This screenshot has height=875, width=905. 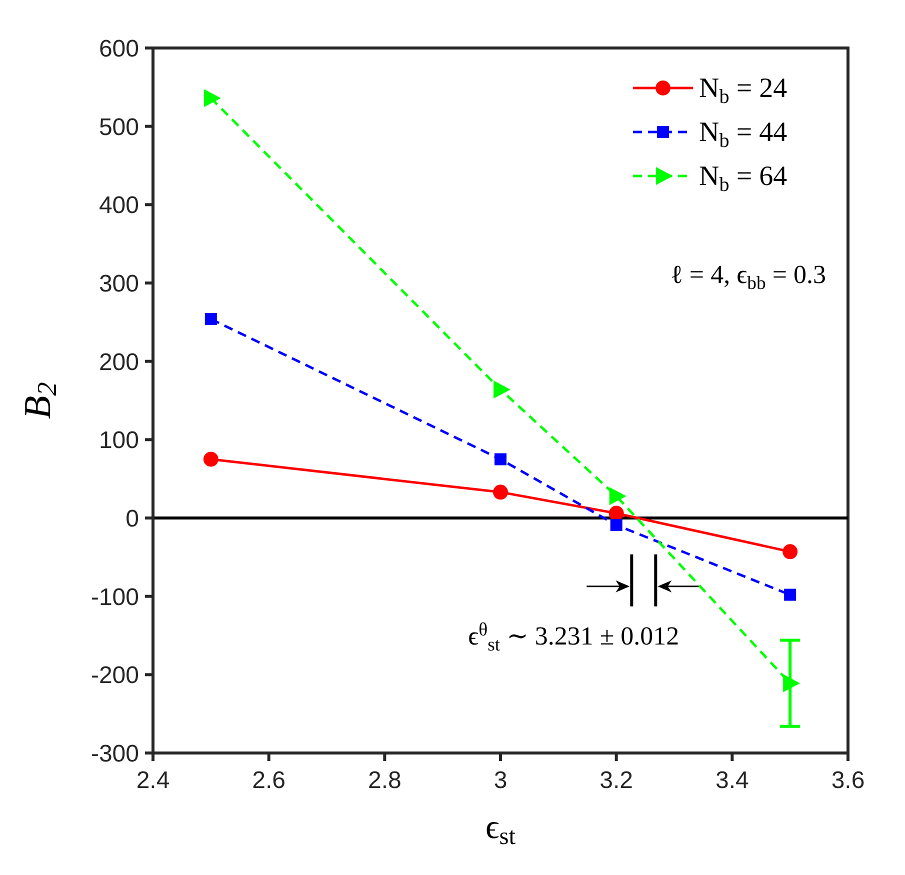 What do you see at coordinates (269, 780) in the screenshot?
I see `x-tick-label: 2.6` at bounding box center [269, 780].